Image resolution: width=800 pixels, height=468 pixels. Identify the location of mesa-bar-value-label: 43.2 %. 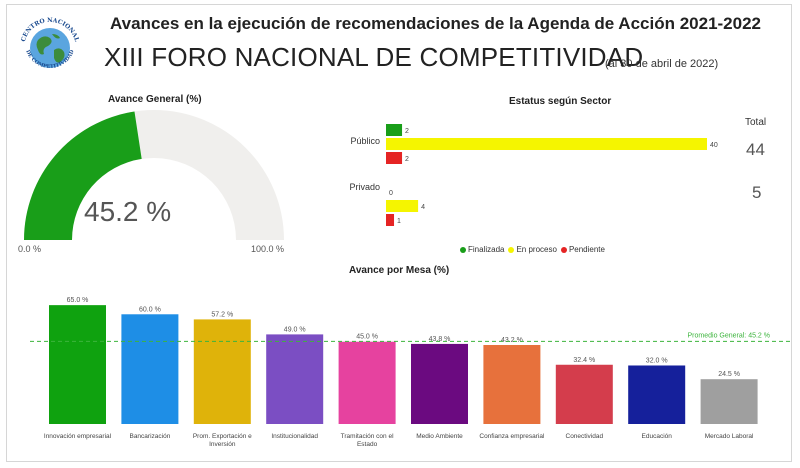
(512, 340).